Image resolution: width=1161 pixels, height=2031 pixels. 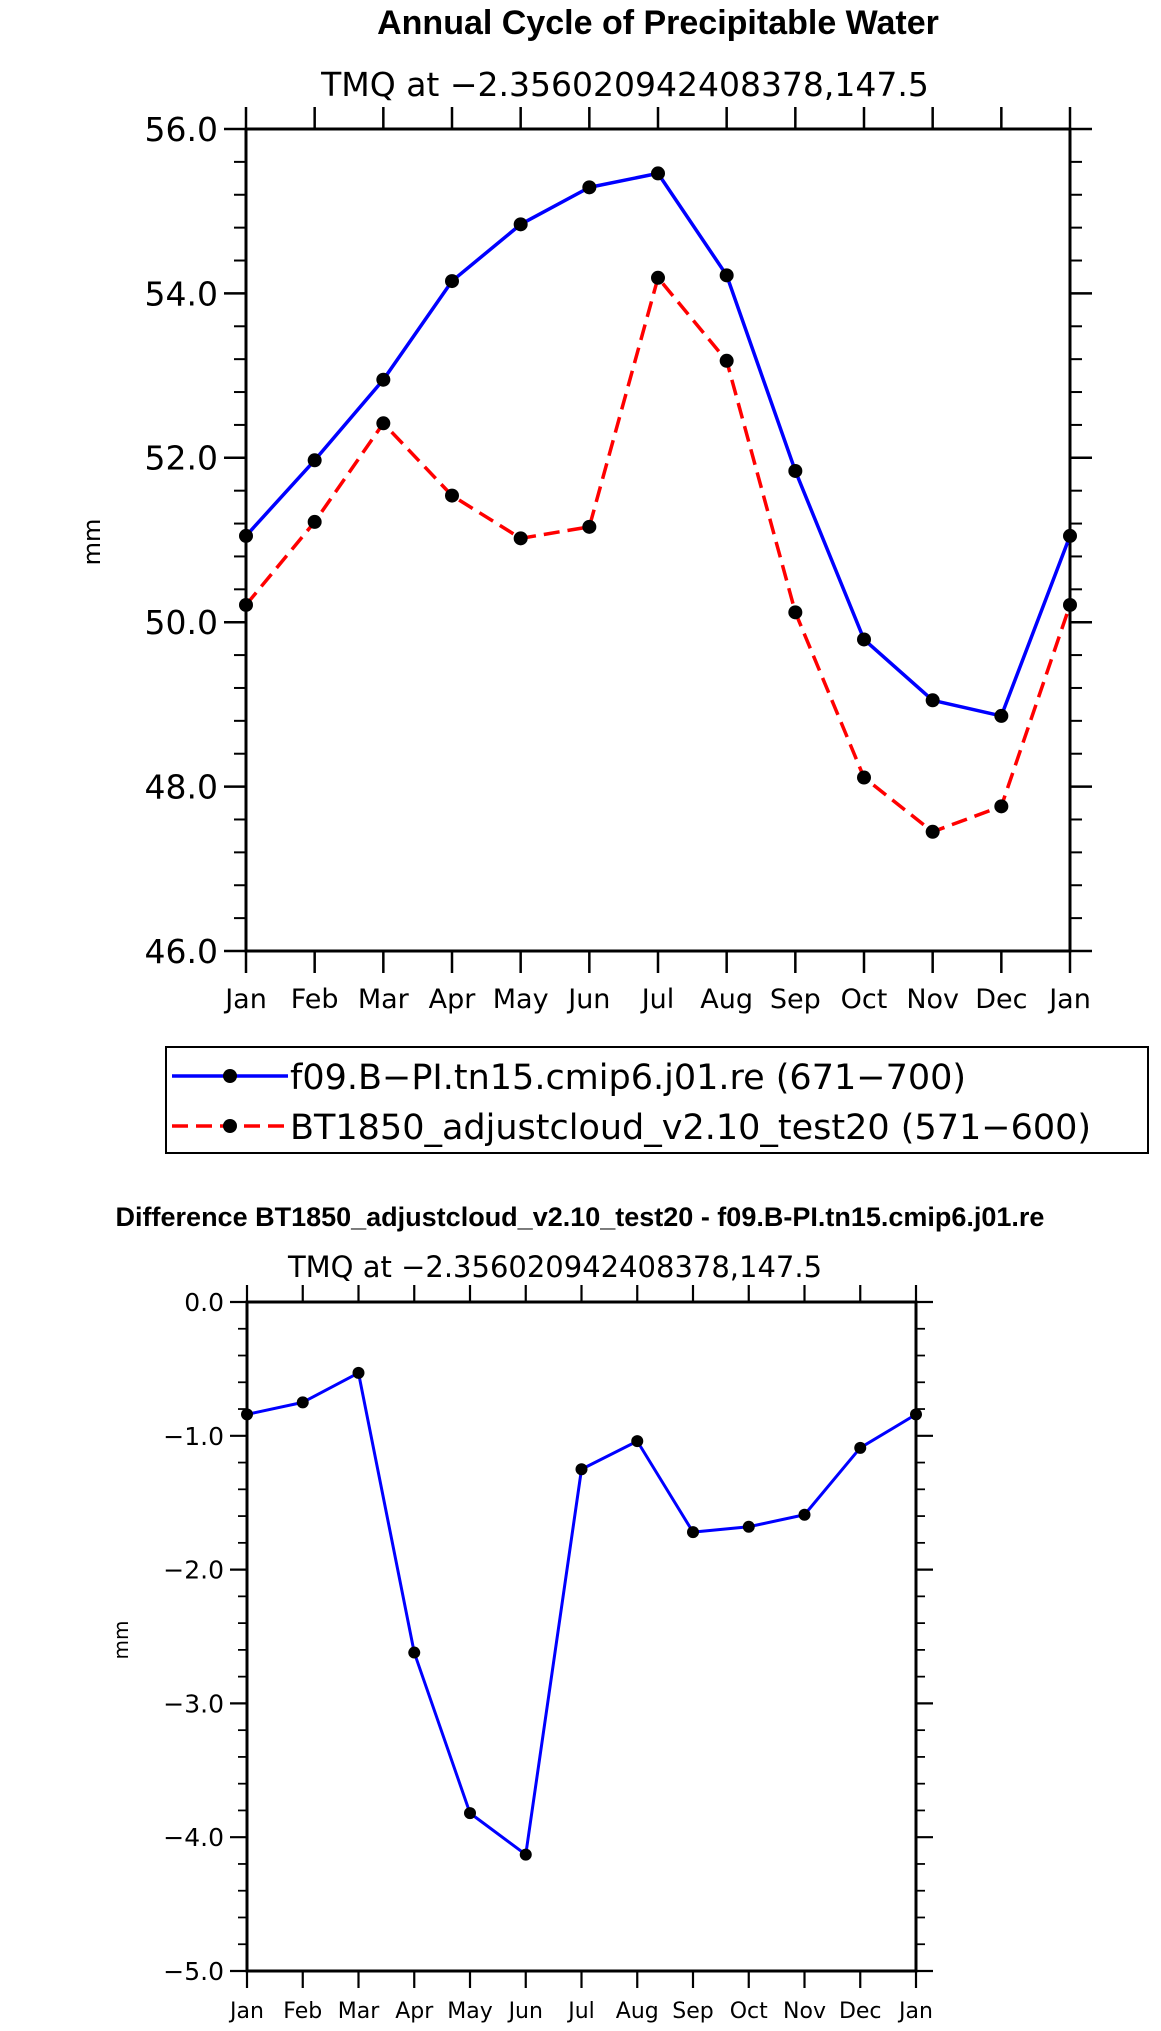 I want to click on y-tick-label: 50.0, so click(x=181, y=622).